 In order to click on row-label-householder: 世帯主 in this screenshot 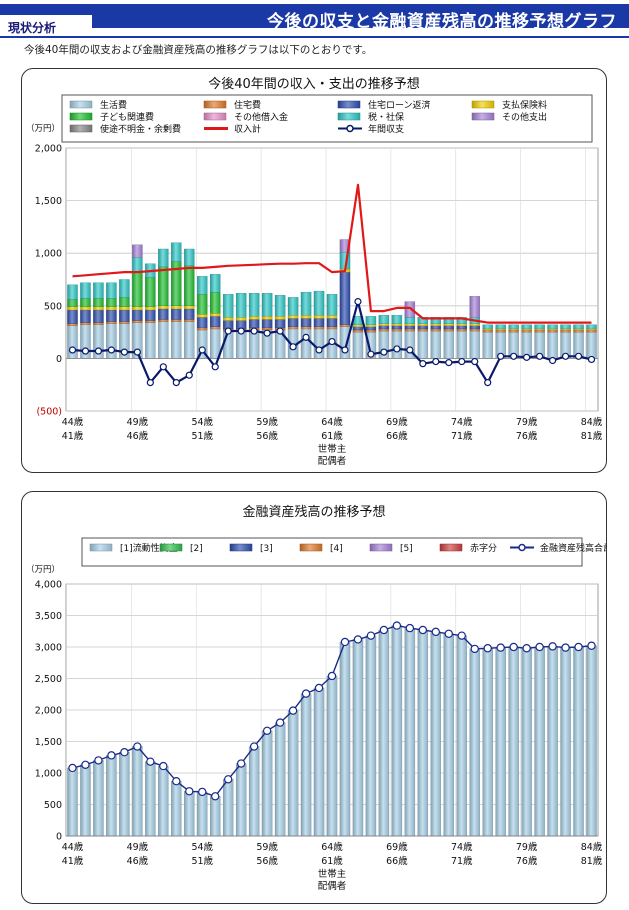, I will do `click(332, 449)`.